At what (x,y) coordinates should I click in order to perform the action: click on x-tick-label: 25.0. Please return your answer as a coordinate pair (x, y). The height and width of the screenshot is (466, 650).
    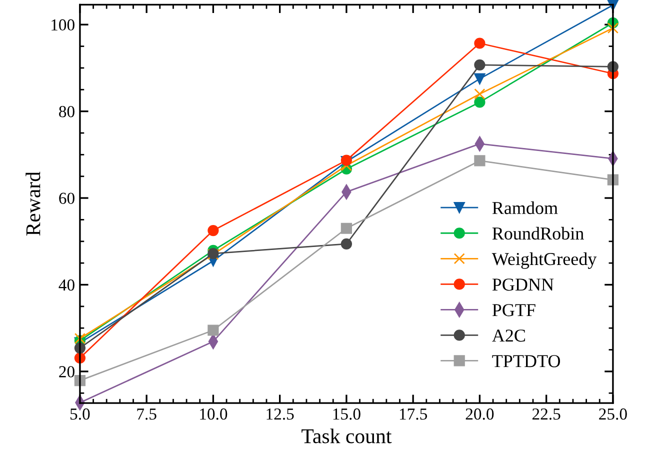
    Looking at the image, I should click on (613, 414).